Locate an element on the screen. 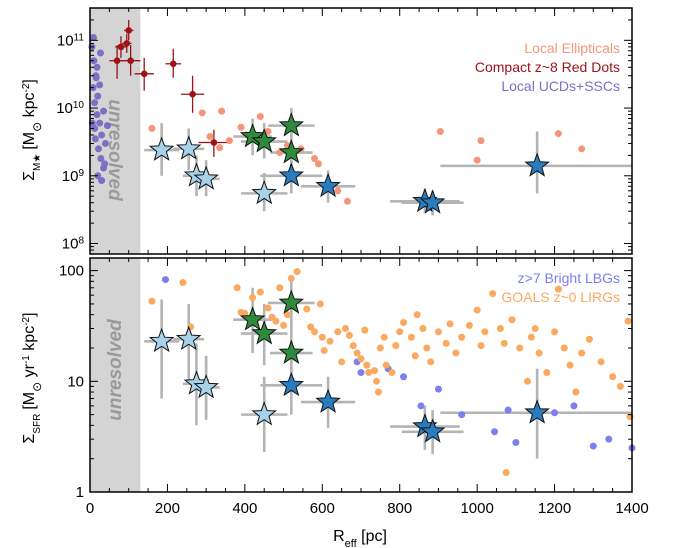 This screenshot has height=548, width=680. y-tick-label: 10⁸ is located at coordinates (73, 244).